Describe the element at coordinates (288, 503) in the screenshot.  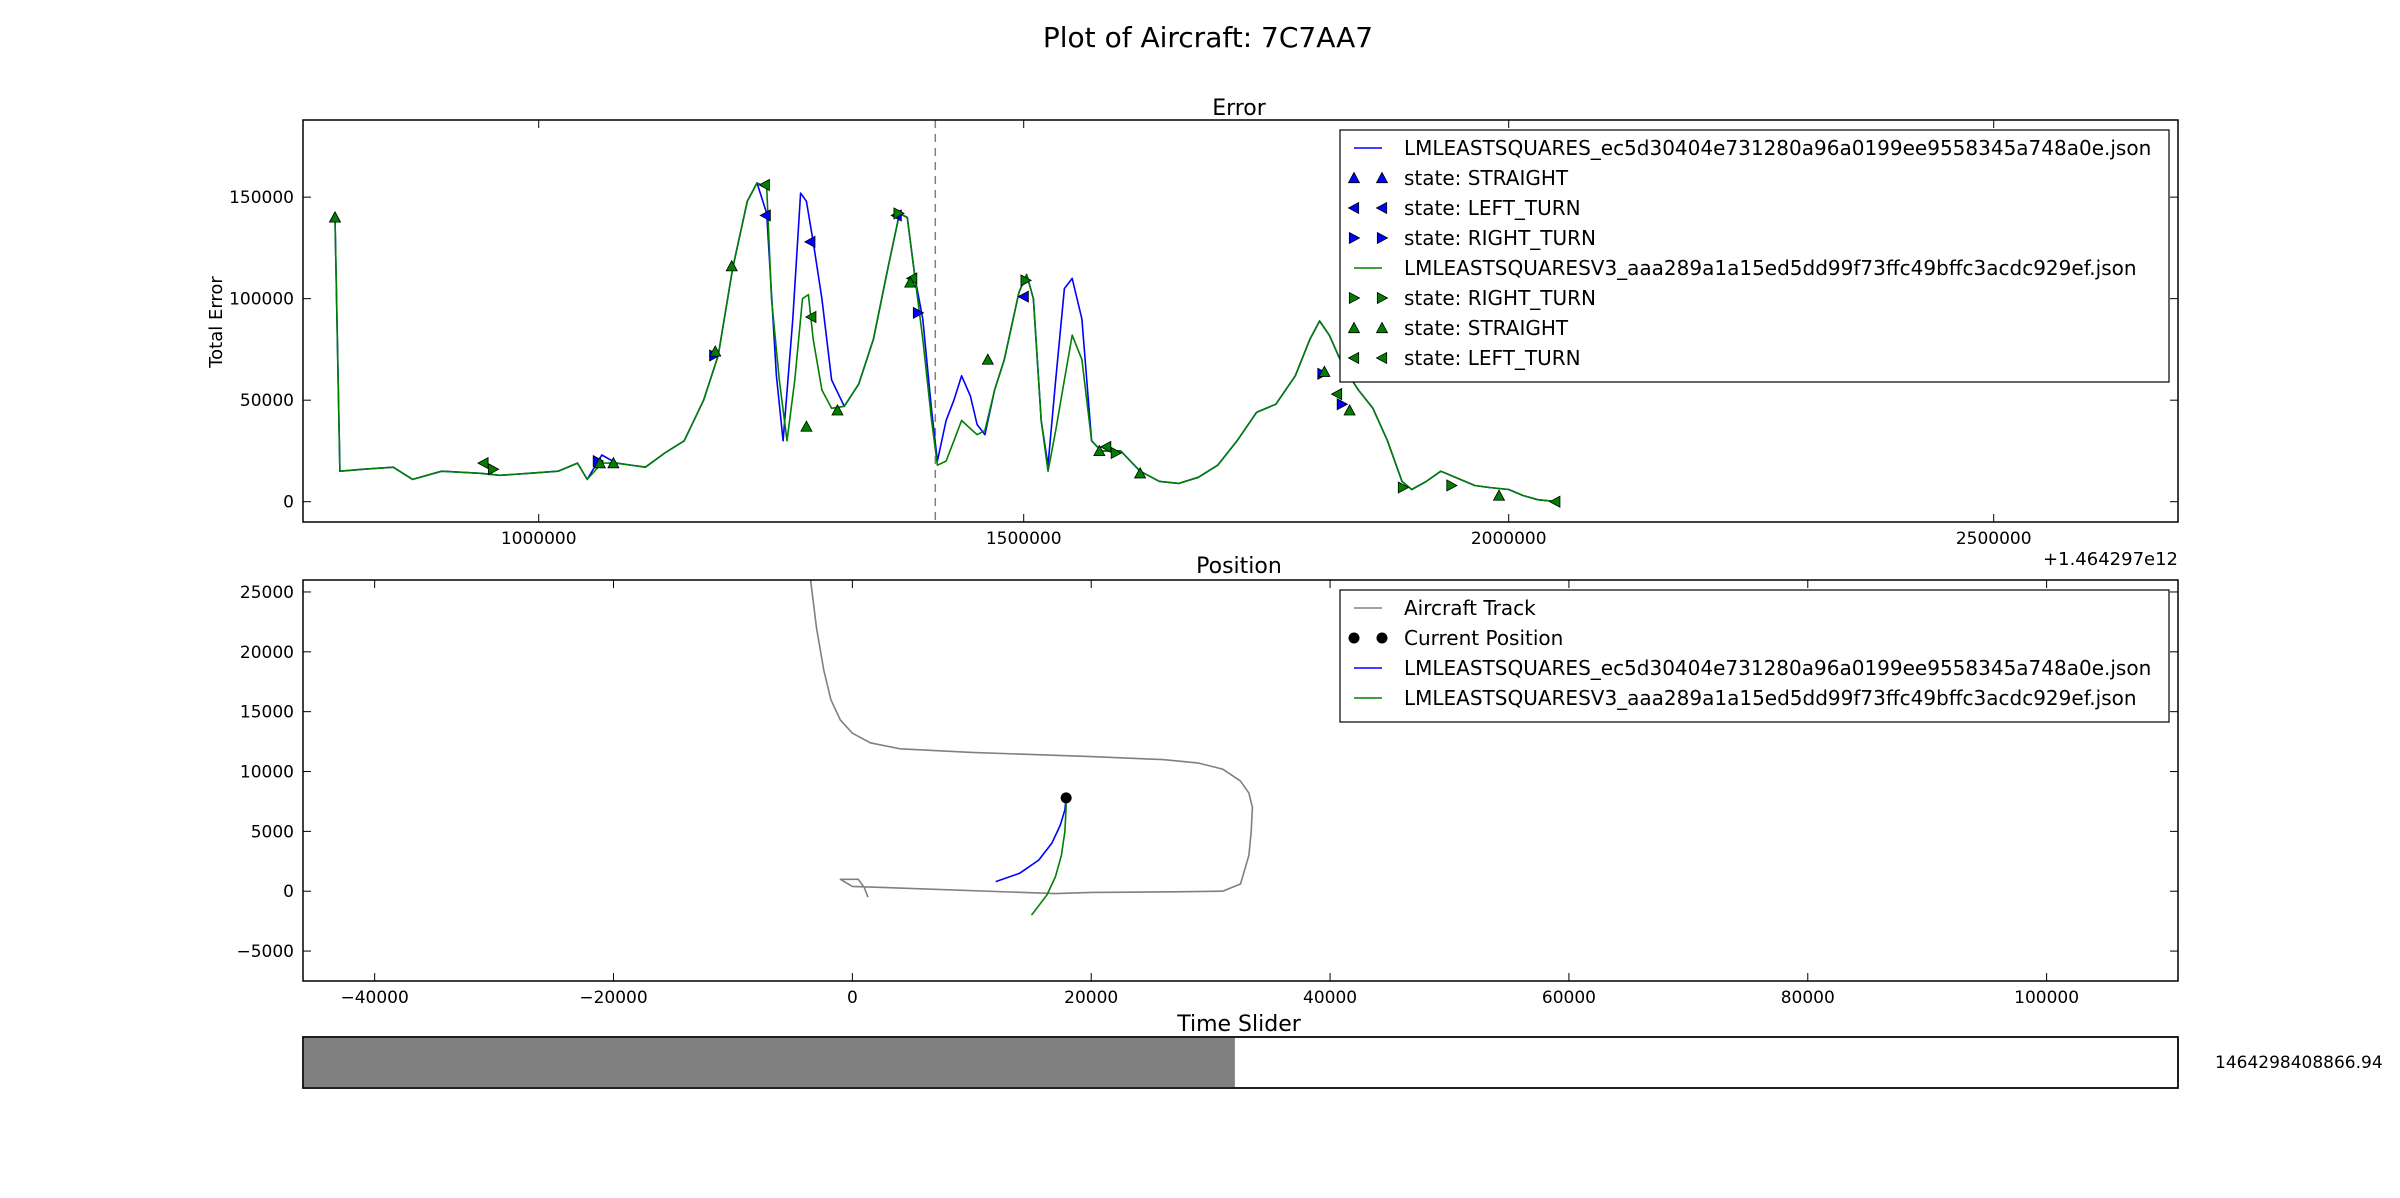
I see `error-y-tick-label: 0` at that location.